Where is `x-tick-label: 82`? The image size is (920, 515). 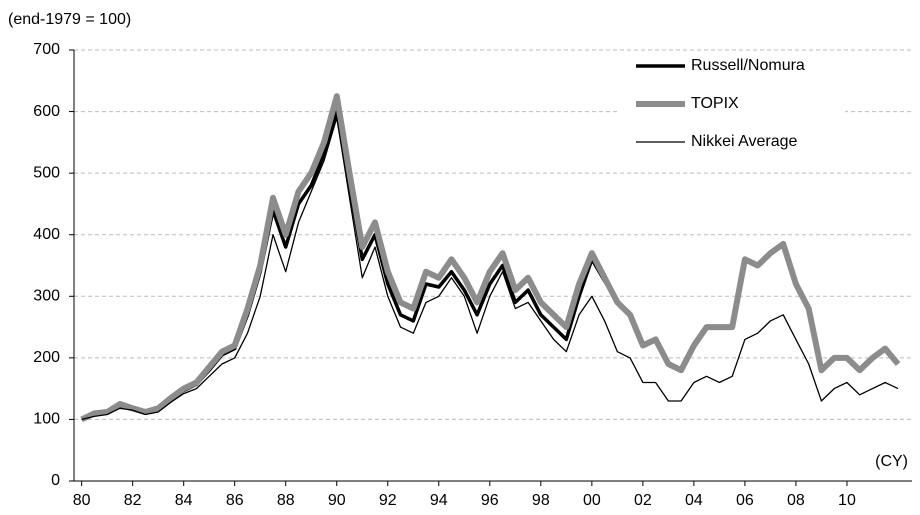 x-tick-label: 82 is located at coordinates (133, 500).